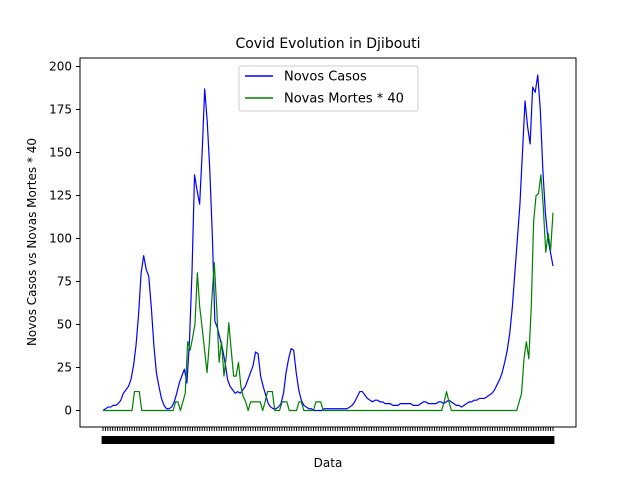 The width and height of the screenshot is (640, 484). I want to click on legend: Novos Casos Novas Mortes * 40, so click(328, 88).